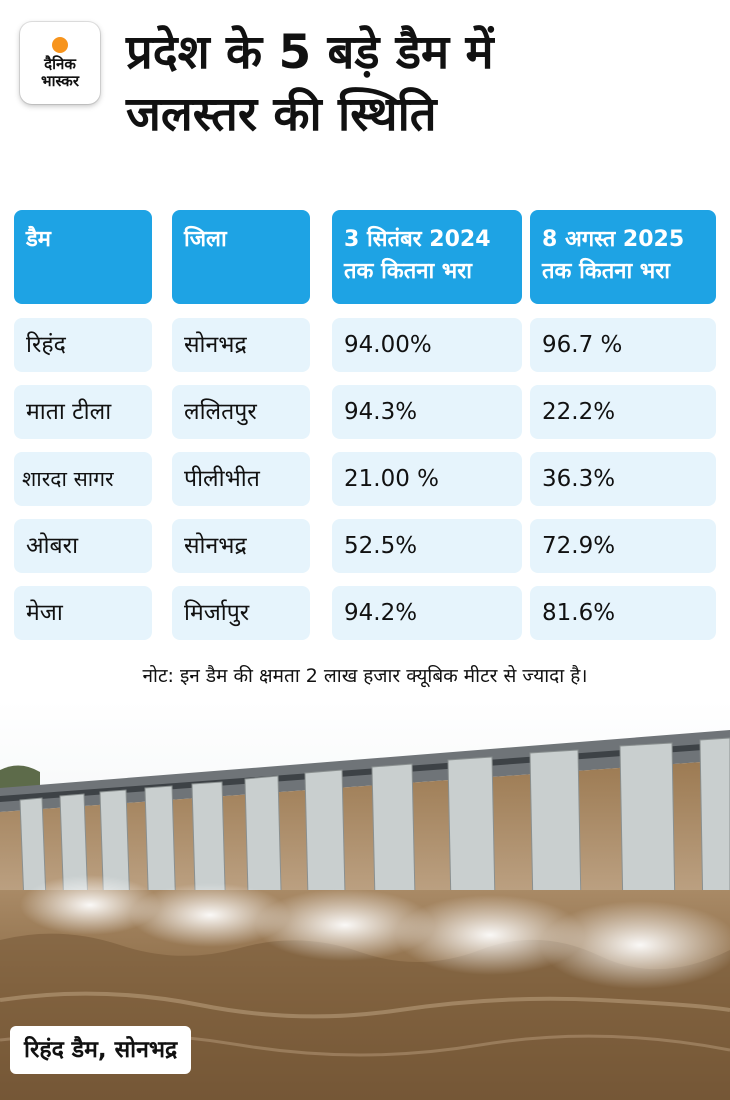 This screenshot has width=730, height=1100. Describe the element at coordinates (408, 271) in the screenshot. I see `header-2024-line2: तक कितना भरा` at that location.